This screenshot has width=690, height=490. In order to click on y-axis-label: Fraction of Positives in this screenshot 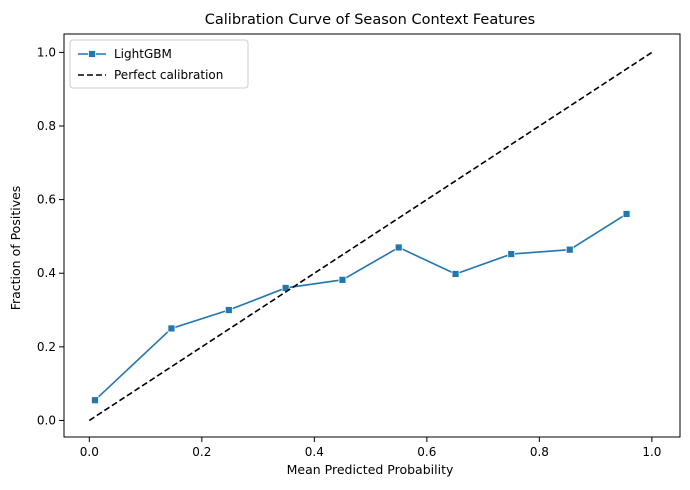, I will do `click(15, 248)`.